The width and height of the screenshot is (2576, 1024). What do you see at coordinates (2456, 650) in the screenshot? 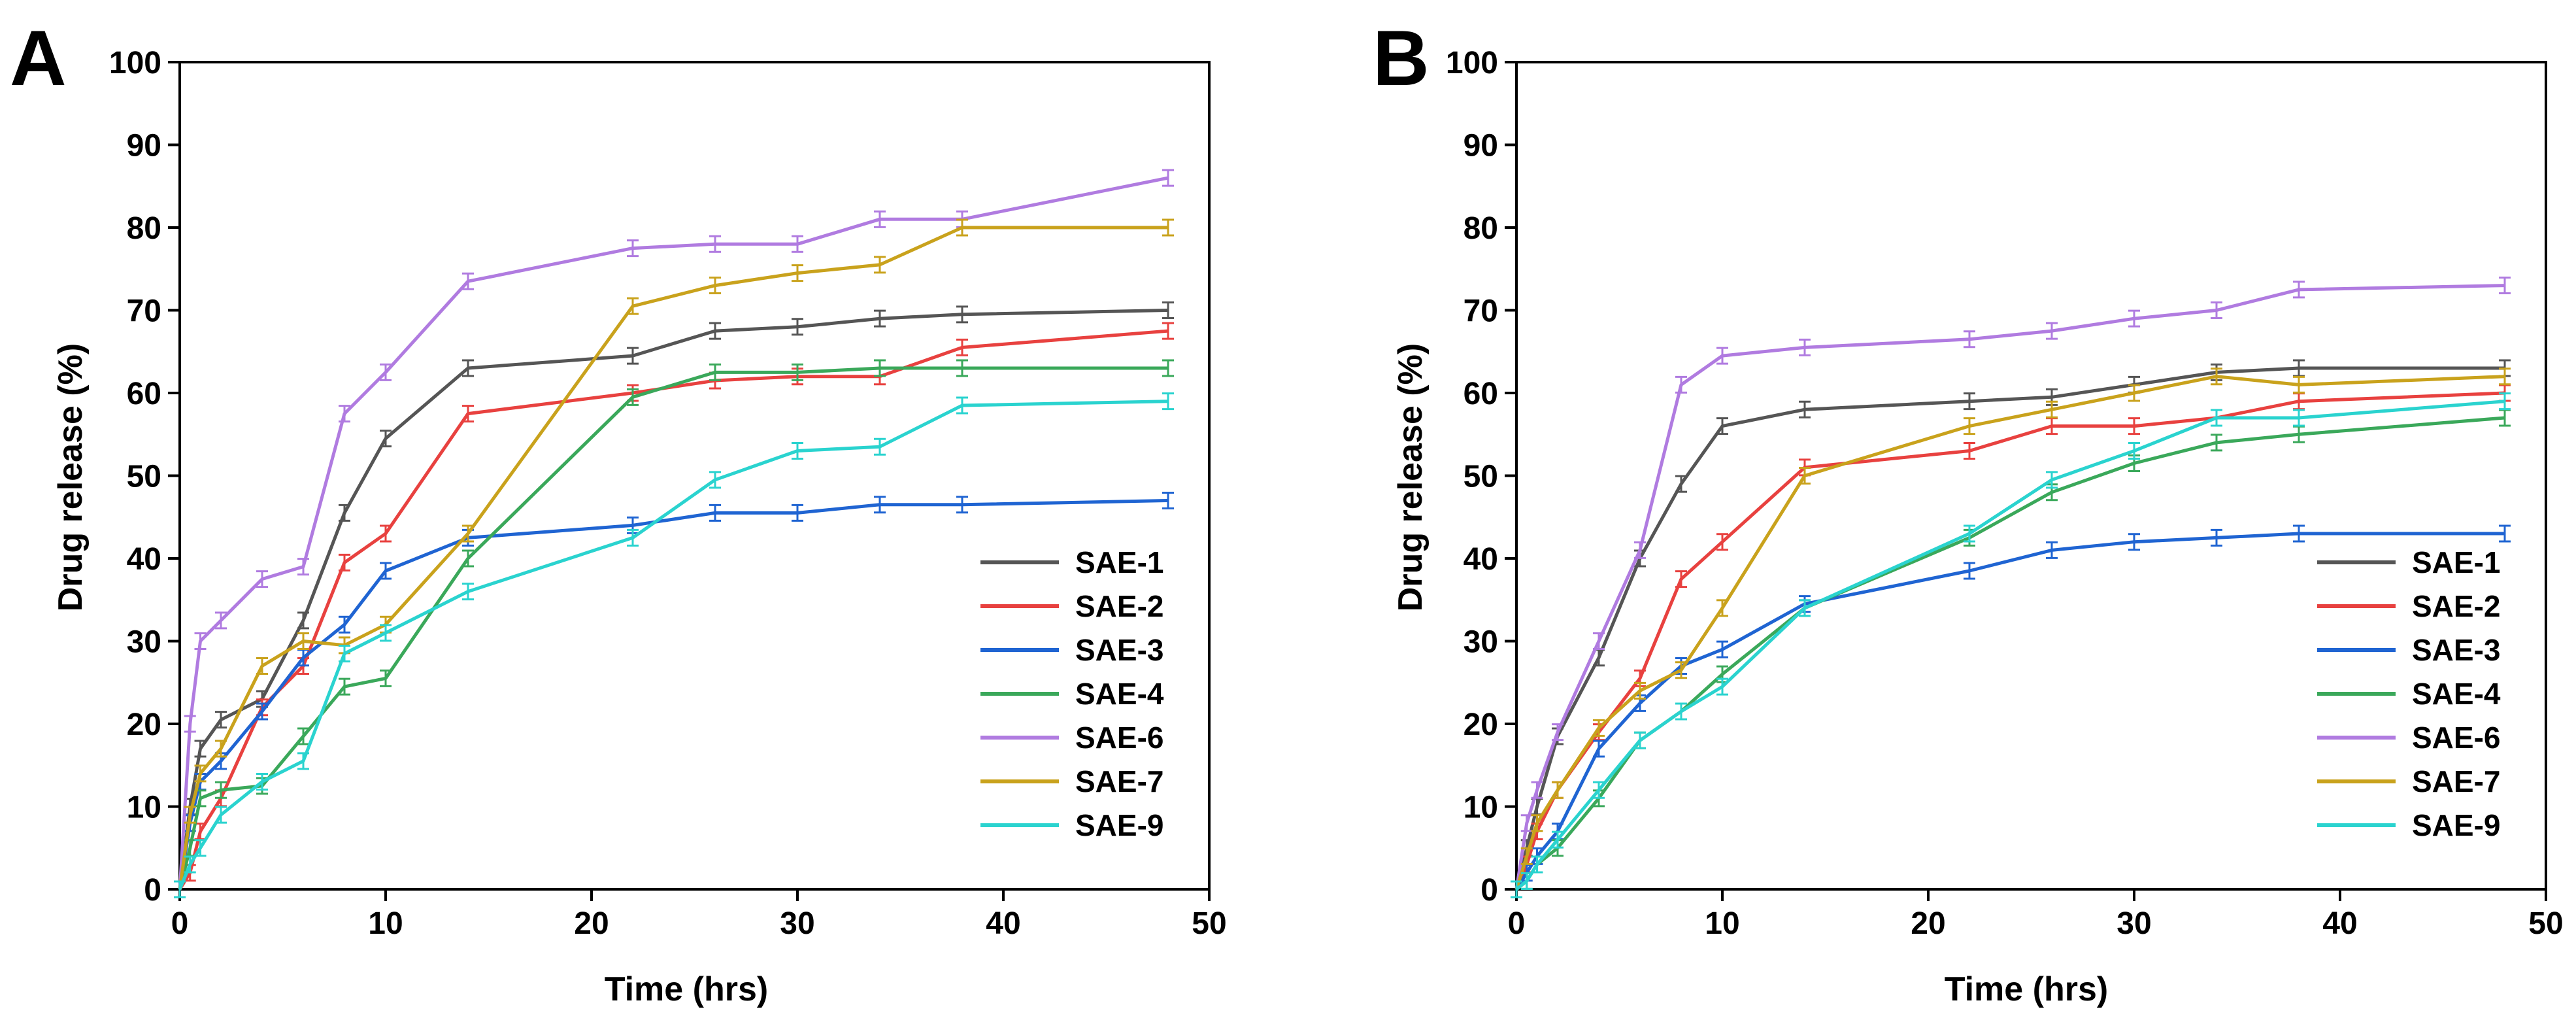
I see `legend-label-sae-3: SAE-3` at bounding box center [2456, 650].